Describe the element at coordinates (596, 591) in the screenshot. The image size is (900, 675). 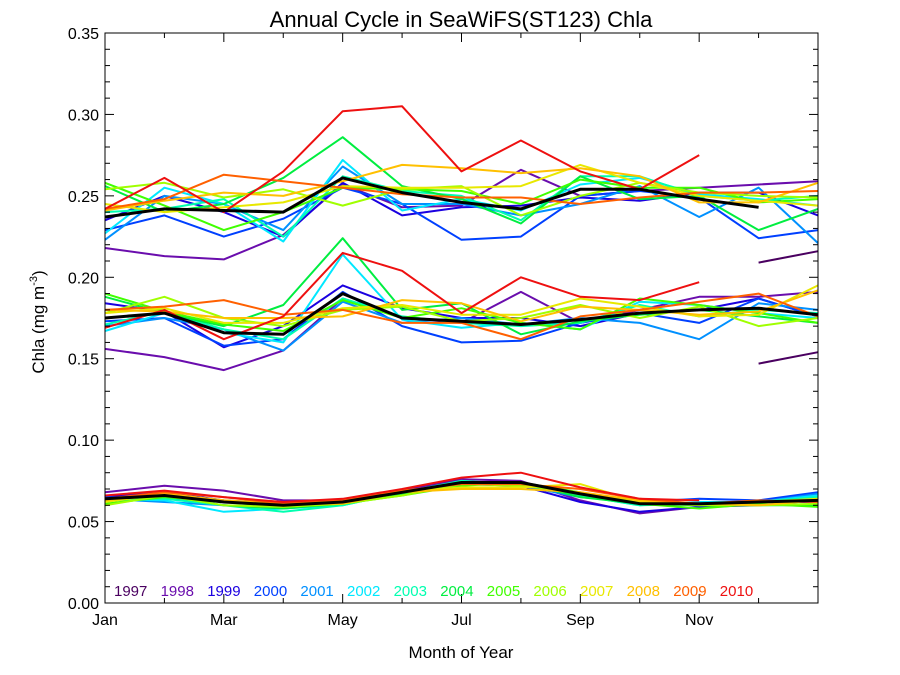
I see `legend-entry-2007: 2007` at that location.